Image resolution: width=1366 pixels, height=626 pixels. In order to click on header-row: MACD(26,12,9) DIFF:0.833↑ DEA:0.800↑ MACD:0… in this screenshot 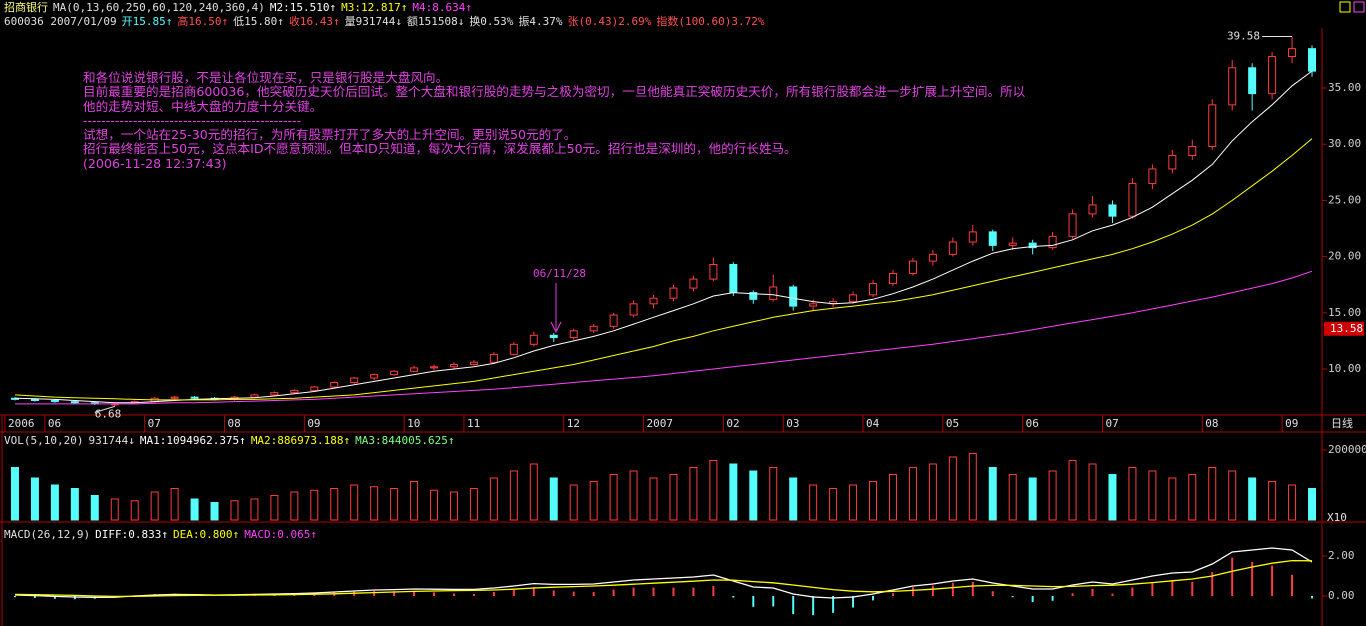, I will do `click(163, 534)`.